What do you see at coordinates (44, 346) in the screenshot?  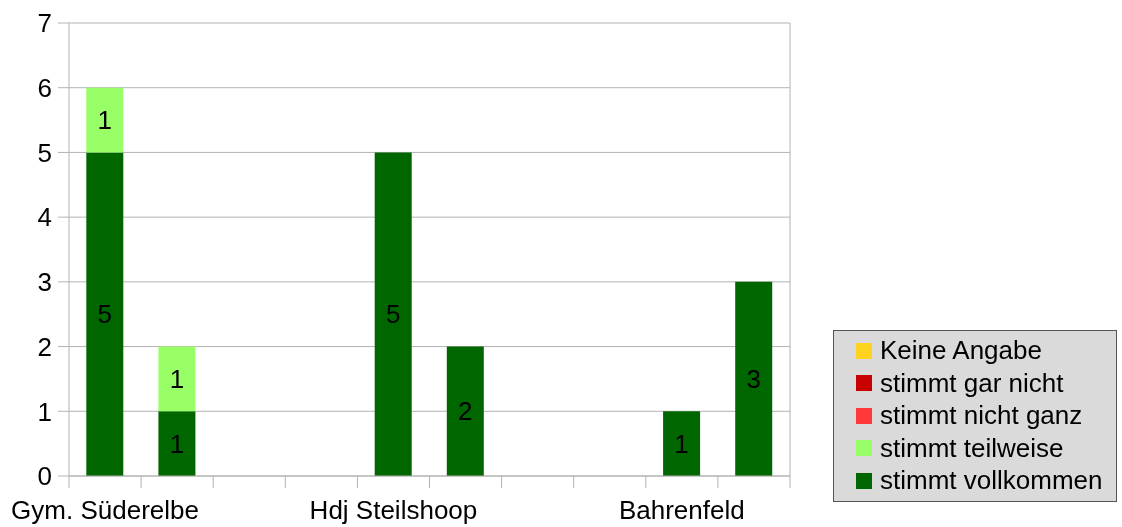 I see `y-tick-label: 2` at bounding box center [44, 346].